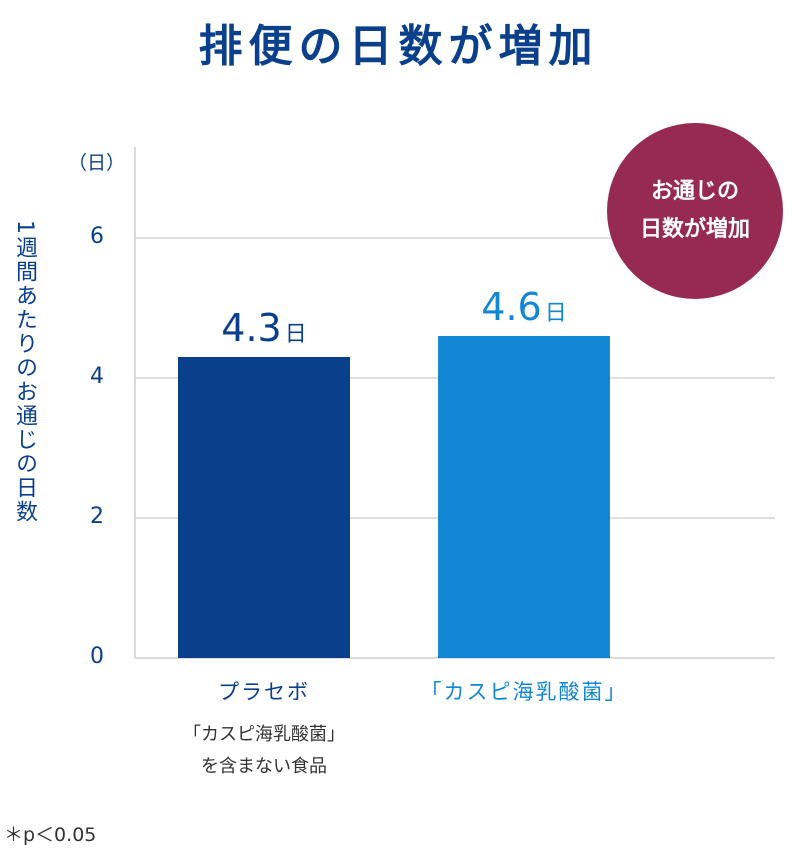 The image size is (797, 850). I want to click on y-tick-label: 2, so click(97, 516).